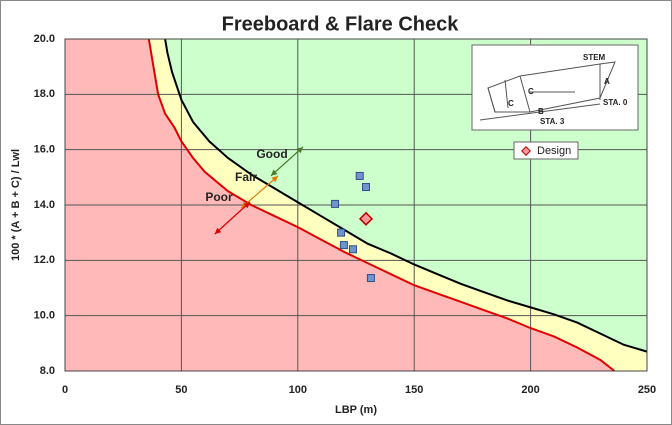  Describe the element at coordinates (47, 371) in the screenshot. I see `y-tick-label: 8.0` at that location.